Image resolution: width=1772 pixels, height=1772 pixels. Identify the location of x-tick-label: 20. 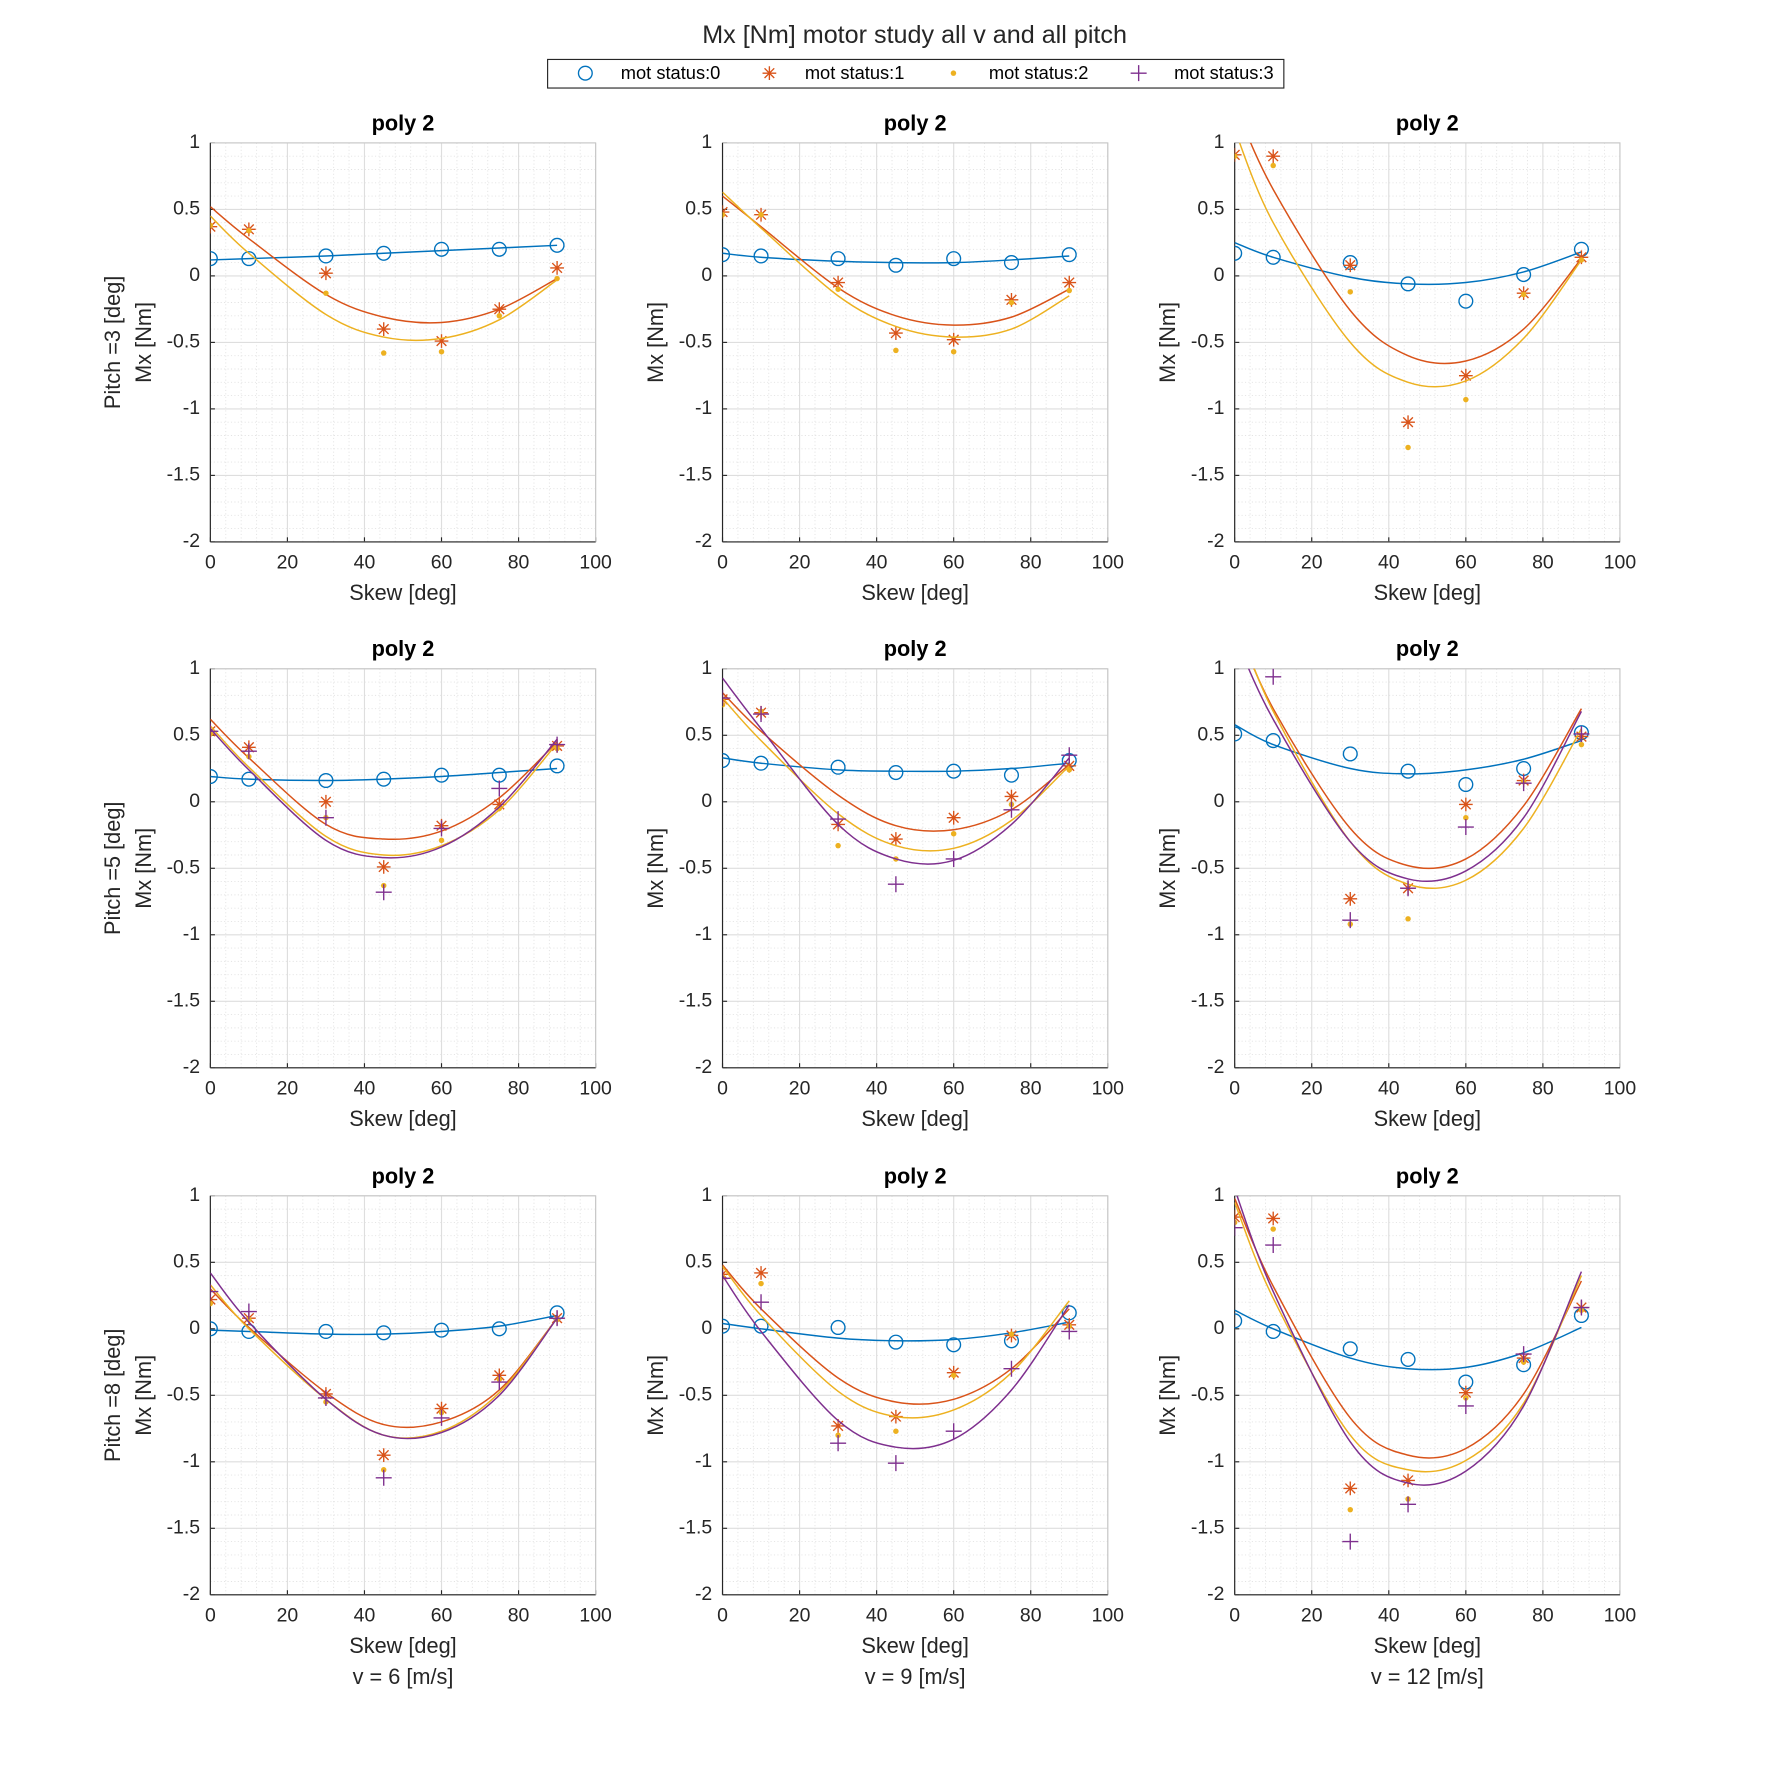
(800, 1089).